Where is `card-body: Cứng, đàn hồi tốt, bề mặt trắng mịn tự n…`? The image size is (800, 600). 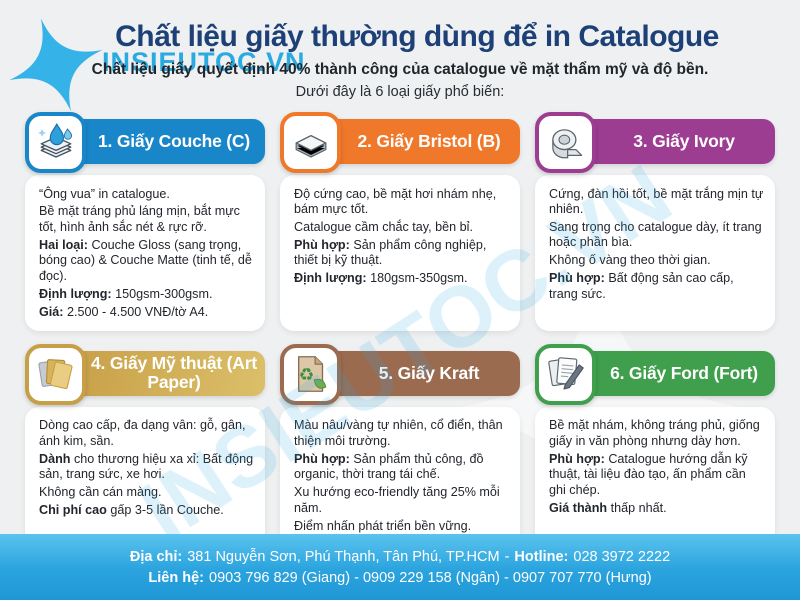
card-body: Cứng, đàn hồi tốt, bề mặt trắng mịn tự n… is located at coordinates (655, 253).